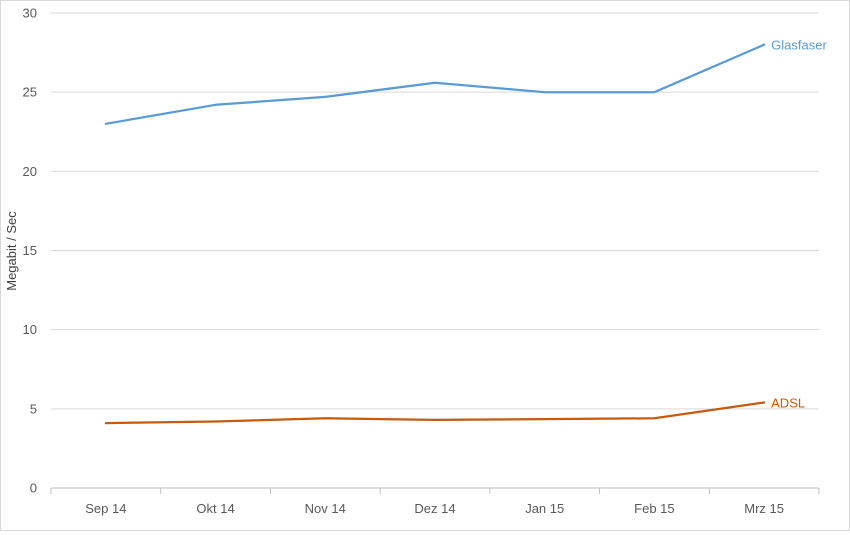 This screenshot has width=850, height=535. Describe the element at coordinates (435, 413) in the screenshot. I see `series-line-adsl` at that location.